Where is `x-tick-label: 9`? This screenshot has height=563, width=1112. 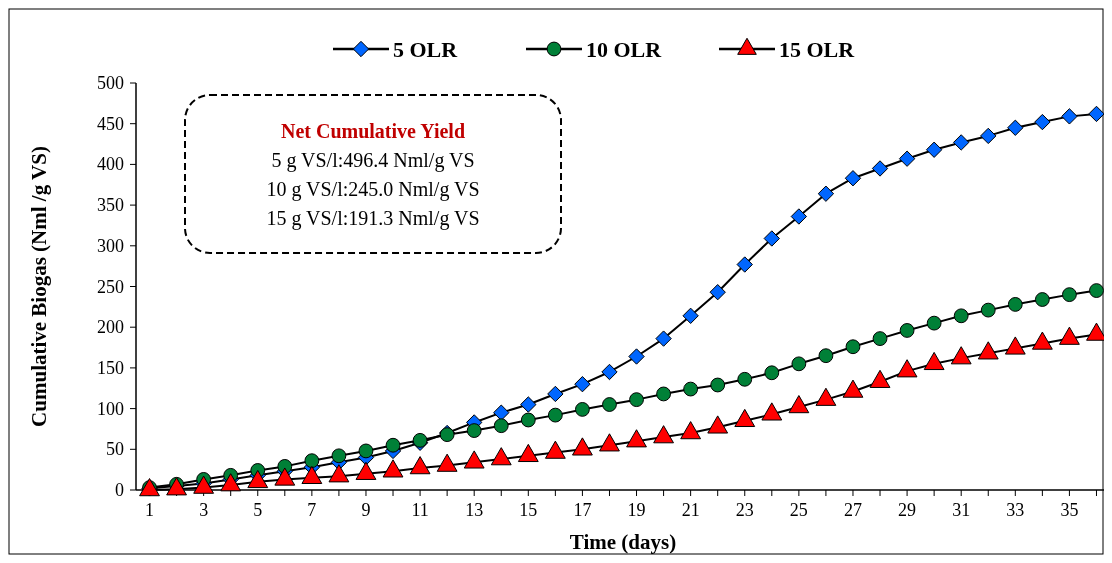
x-tick-label: 9 is located at coordinates (366, 510).